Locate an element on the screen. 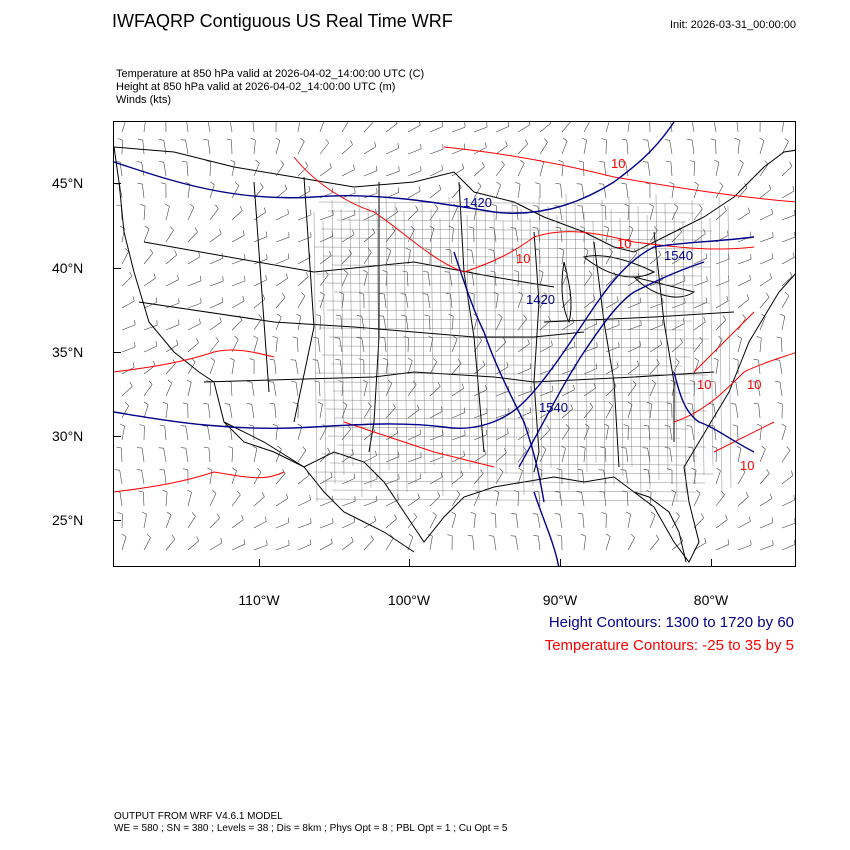 The height and width of the screenshot is (850, 850). height-label: 1420 is located at coordinates (540, 299).